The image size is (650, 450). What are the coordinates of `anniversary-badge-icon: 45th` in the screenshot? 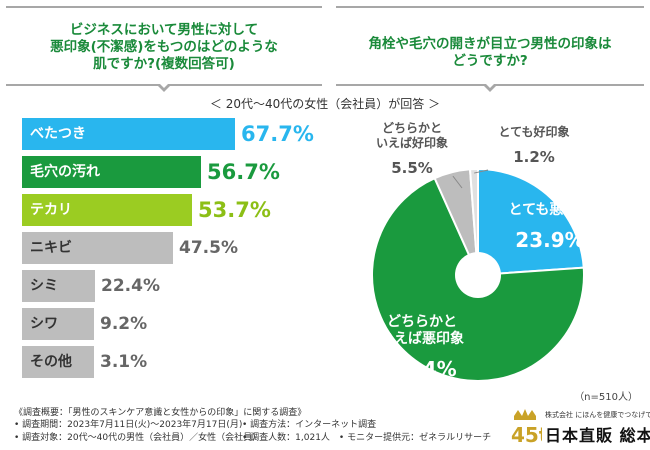 It's located at (526, 427).